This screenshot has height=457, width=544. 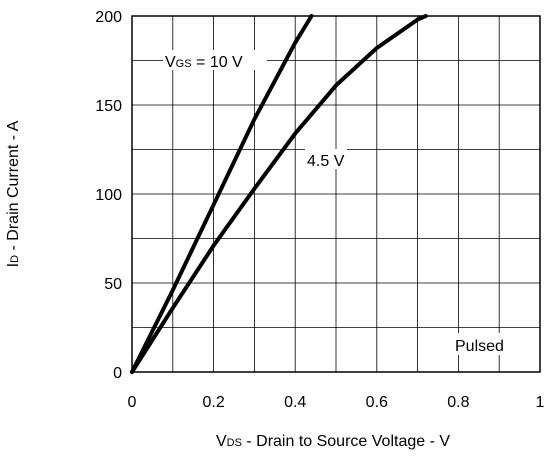 What do you see at coordinates (333, 441) in the screenshot?
I see `x-axis-title: VDS - Drain to Source Voltage - V` at bounding box center [333, 441].